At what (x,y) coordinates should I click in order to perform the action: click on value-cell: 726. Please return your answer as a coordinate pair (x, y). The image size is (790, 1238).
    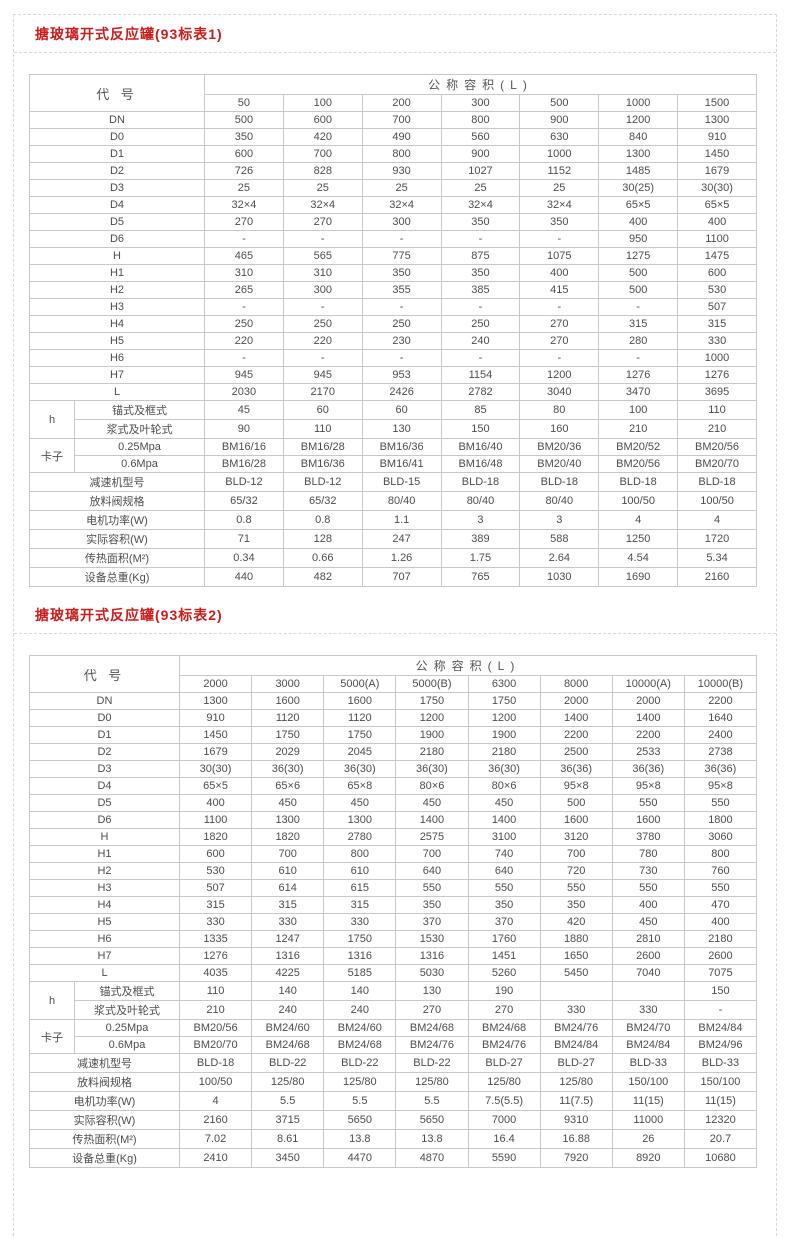
    Looking at the image, I should click on (244, 171).